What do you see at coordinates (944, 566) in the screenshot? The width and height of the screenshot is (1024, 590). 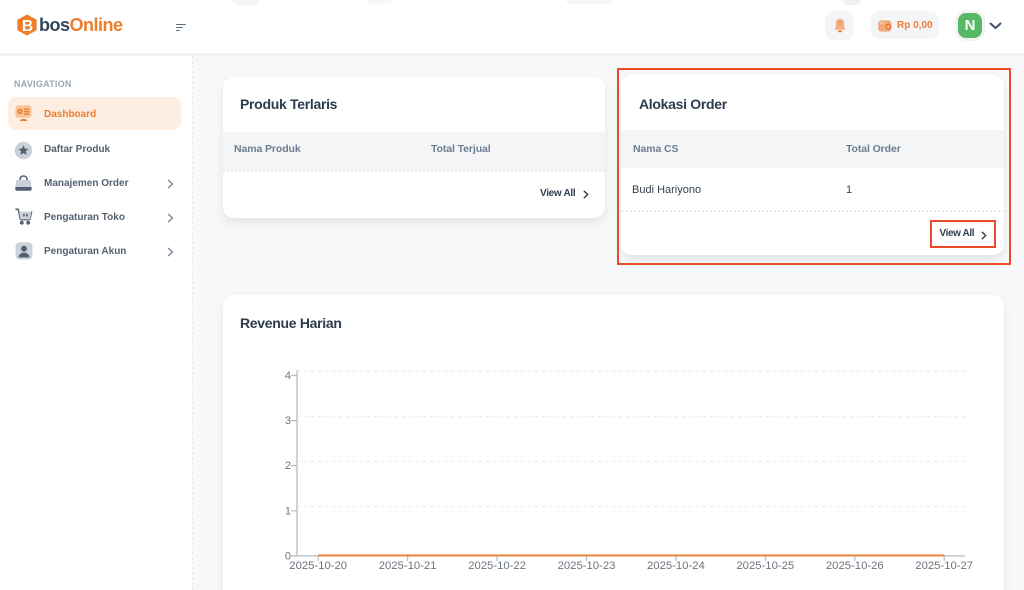 I see `svg-text: 2025-10-27` at bounding box center [944, 566].